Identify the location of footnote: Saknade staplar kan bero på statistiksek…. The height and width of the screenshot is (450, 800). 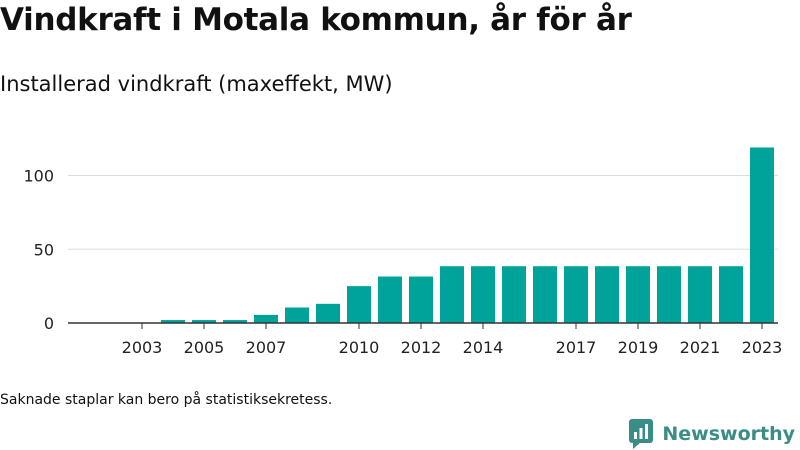
(166, 400).